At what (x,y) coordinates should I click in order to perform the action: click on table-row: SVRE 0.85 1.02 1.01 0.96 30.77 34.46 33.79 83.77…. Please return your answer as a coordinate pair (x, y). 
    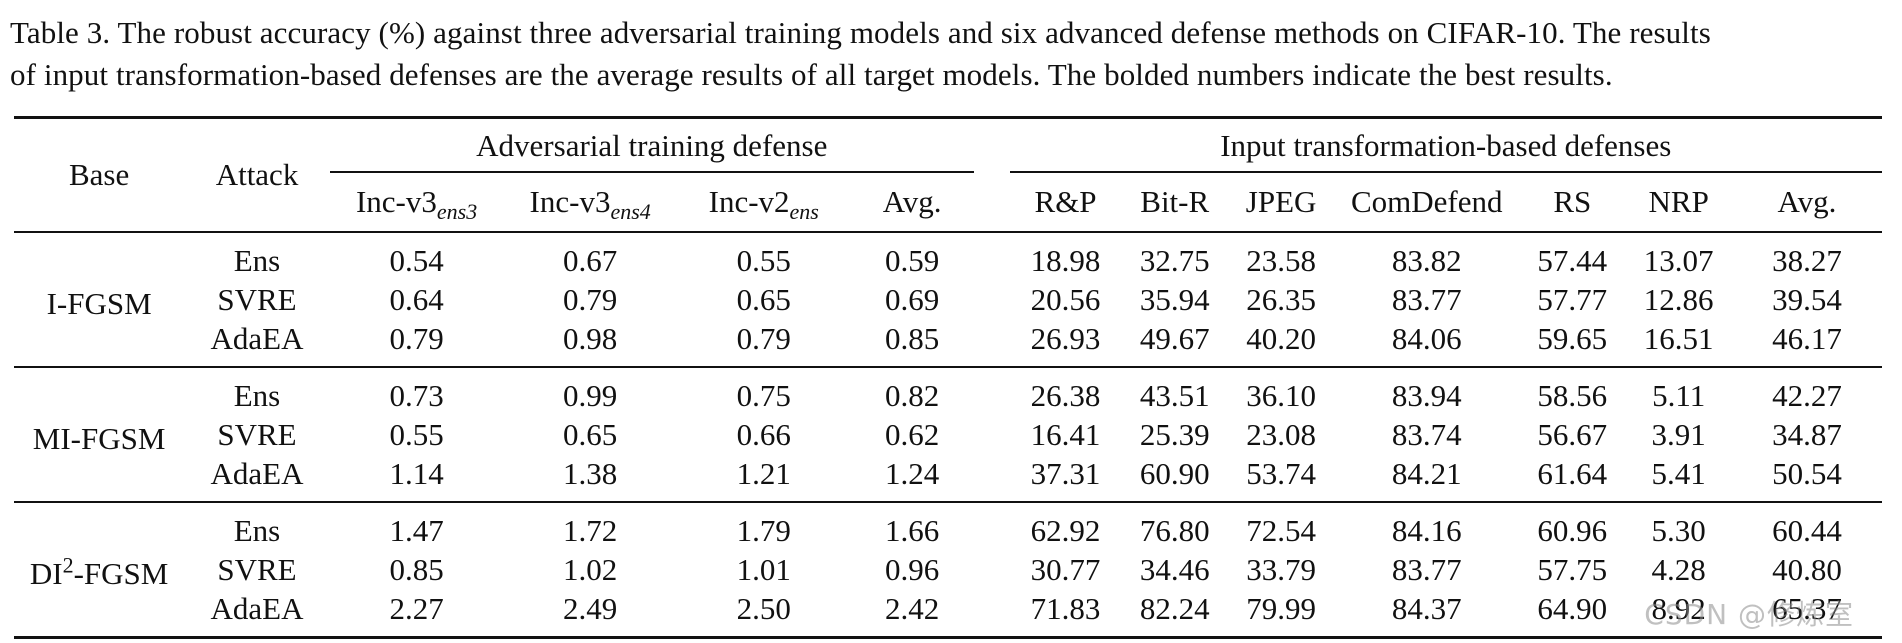
    Looking at the image, I should click on (948, 569).